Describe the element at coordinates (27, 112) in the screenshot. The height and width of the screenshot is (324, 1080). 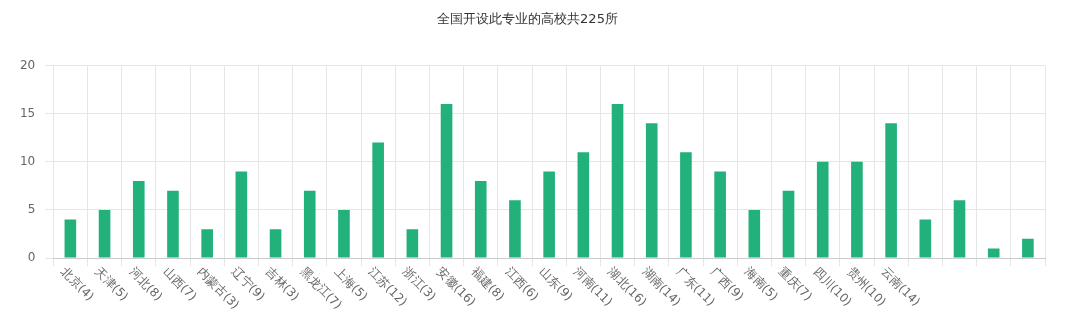
I see `y-tick-label: 15` at that location.